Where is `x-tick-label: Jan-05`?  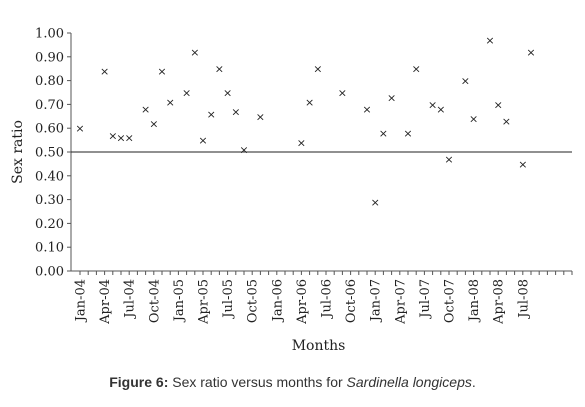
x-tick-label: Jan-05 is located at coordinates (179, 301).